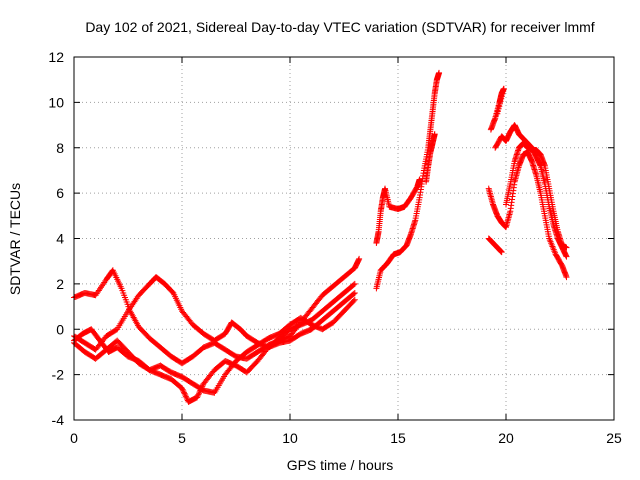  Describe the element at coordinates (58, 375) in the screenshot. I see `y-tick-label: -2` at that location.